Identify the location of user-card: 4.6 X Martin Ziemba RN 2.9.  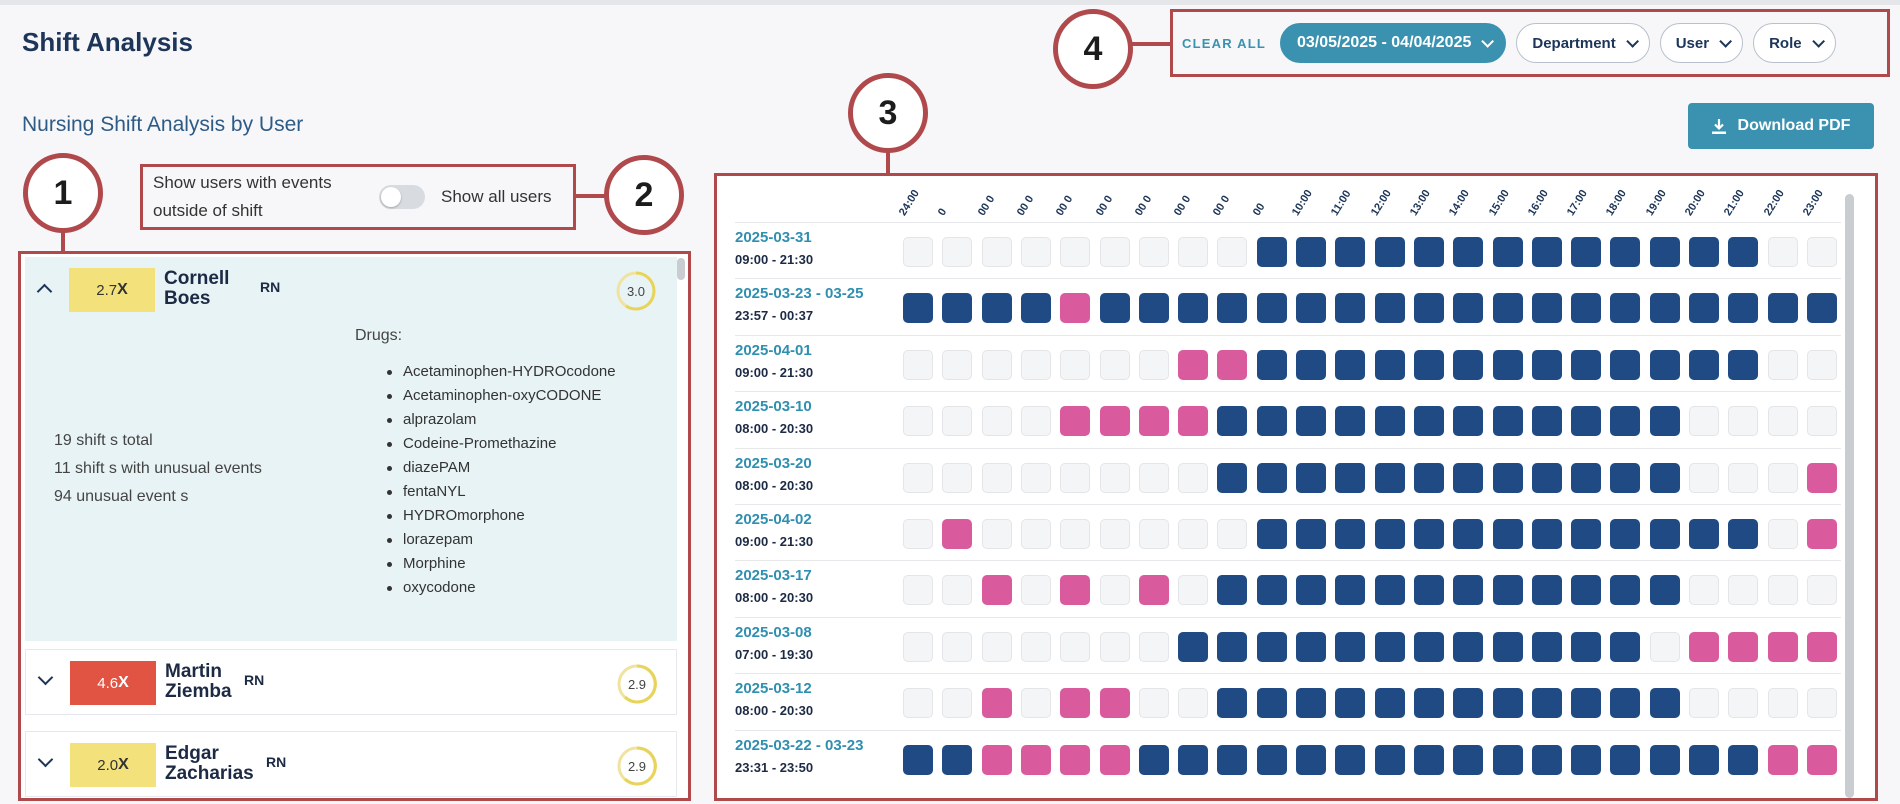
(351, 682).